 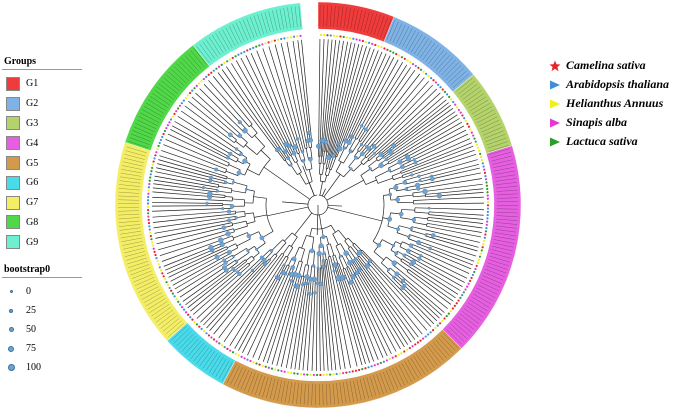 What do you see at coordinates (616, 122) in the screenshot?
I see `species-legend-item: Sinapis alba` at bounding box center [616, 122].